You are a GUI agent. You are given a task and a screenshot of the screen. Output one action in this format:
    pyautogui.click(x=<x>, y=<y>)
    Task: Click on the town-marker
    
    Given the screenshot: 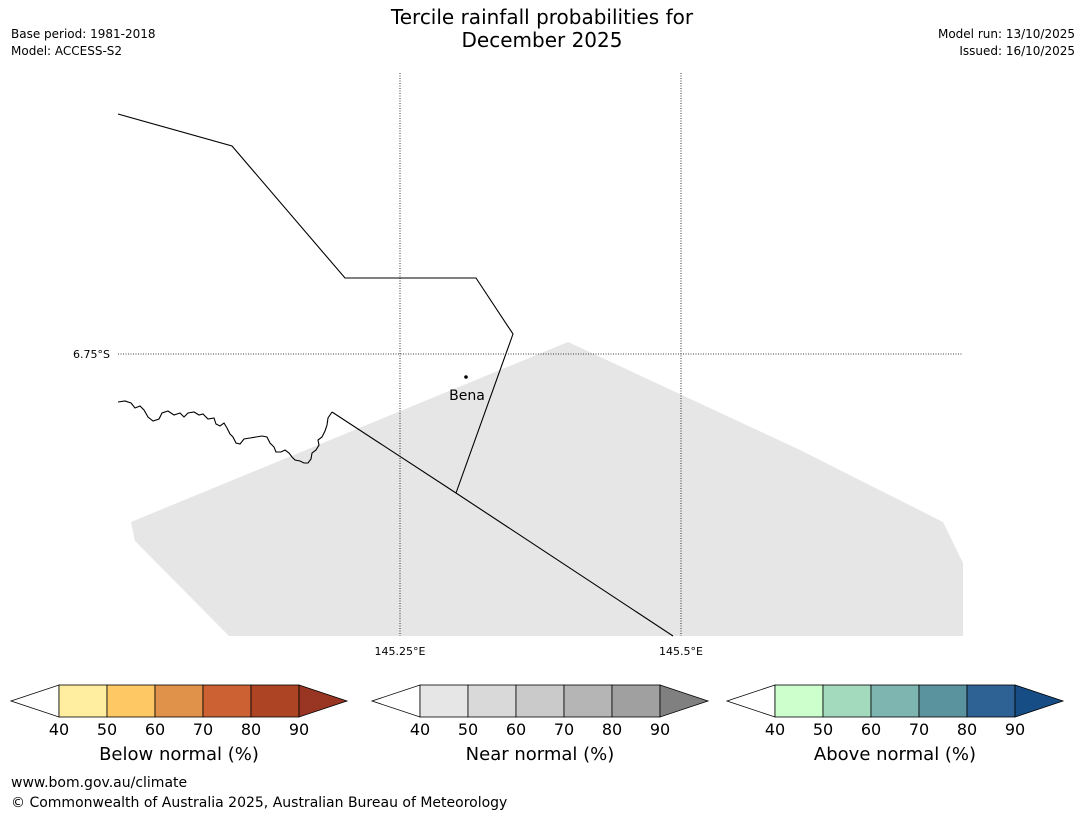 What is the action you would take?
    pyautogui.click(x=466, y=377)
    